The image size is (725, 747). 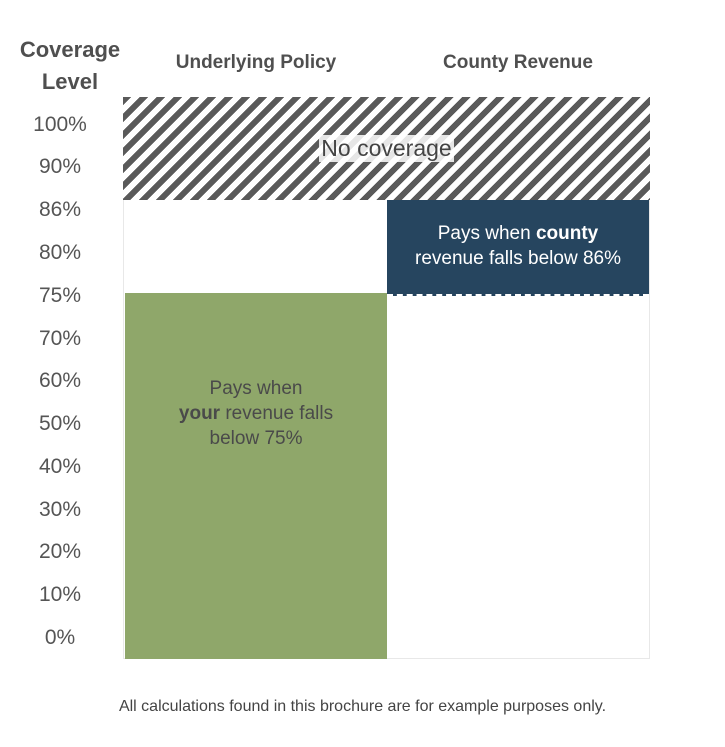 What do you see at coordinates (70, 66) in the screenshot?
I see `axis-title: Coverage Level` at bounding box center [70, 66].